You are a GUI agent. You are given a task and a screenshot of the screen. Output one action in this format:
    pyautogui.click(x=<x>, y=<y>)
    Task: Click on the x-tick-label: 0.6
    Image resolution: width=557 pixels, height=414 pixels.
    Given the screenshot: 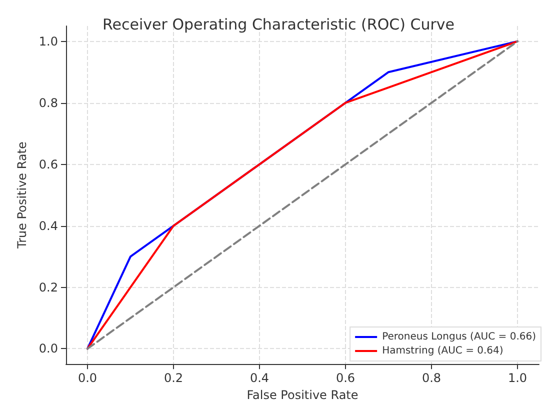 What is the action you would take?
    pyautogui.click(x=346, y=378)
    